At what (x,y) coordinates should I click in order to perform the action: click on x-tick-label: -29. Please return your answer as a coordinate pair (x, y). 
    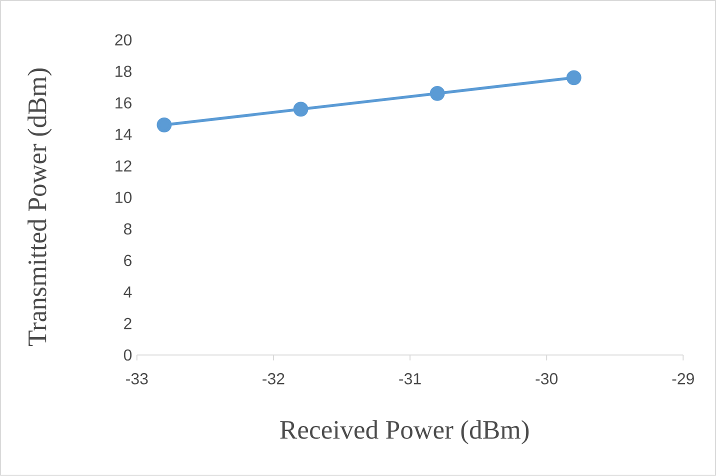
    Looking at the image, I should click on (683, 378).